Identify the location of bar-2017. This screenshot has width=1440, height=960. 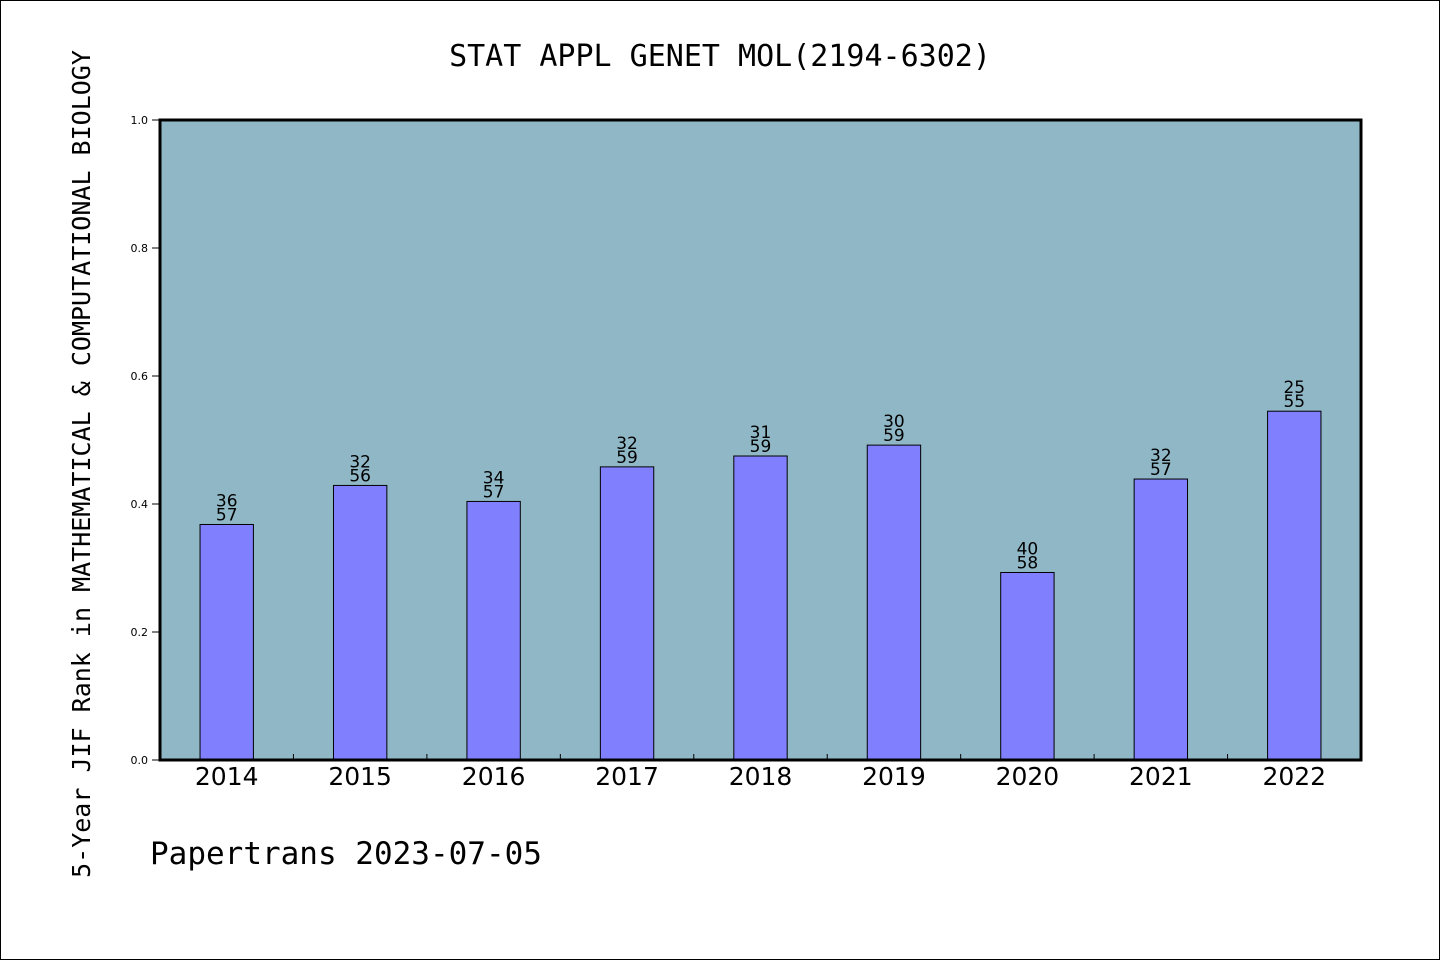
(627, 613).